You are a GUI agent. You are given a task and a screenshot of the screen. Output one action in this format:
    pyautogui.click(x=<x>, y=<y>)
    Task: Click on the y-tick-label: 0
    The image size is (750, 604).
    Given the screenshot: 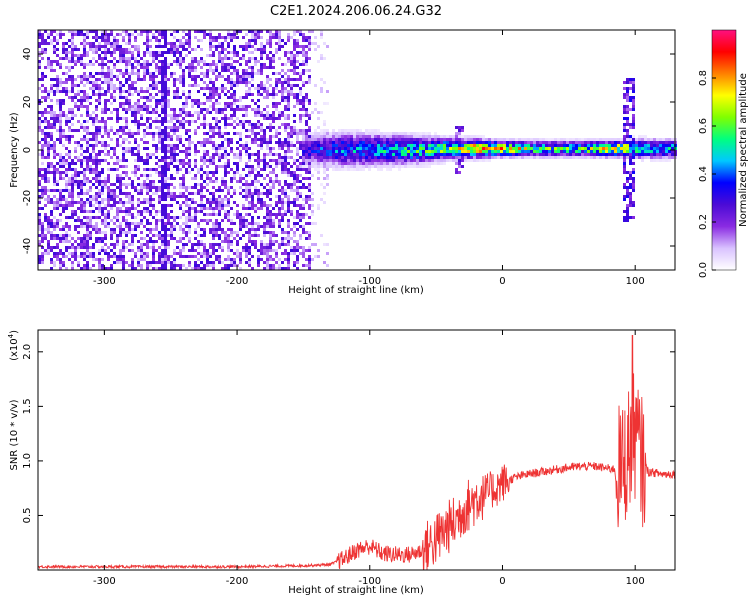 What is the action you would take?
    pyautogui.click(x=27, y=150)
    